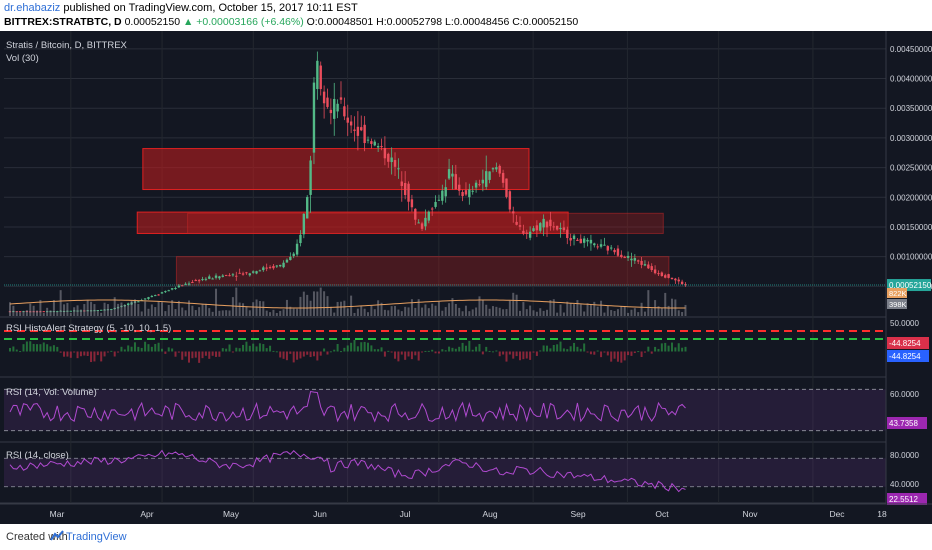 Image resolution: width=932 pixels, height=550 pixels. What do you see at coordinates (96, 537) in the screenshot?
I see `tradingview-link: TradingView` at bounding box center [96, 537].